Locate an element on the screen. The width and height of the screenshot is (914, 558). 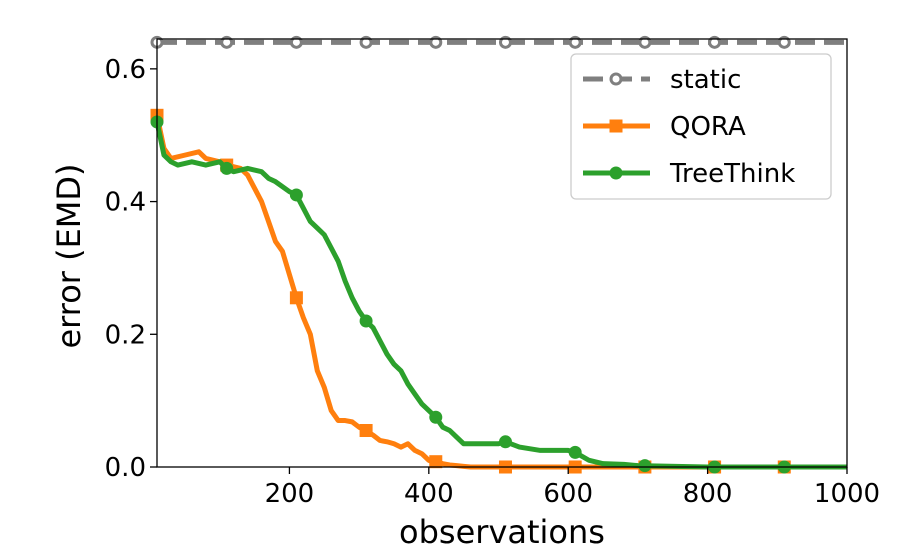
y-tick-label: 0.4 is located at coordinates (125, 203).